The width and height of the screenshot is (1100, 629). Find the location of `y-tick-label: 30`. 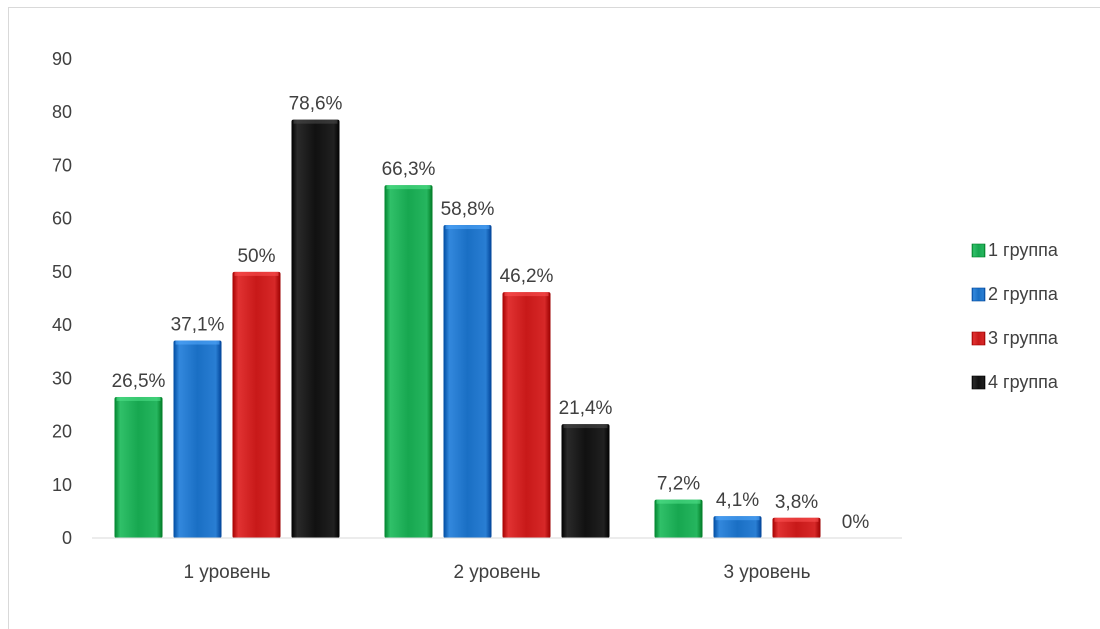

y-tick-label: 30 is located at coordinates (62, 378).